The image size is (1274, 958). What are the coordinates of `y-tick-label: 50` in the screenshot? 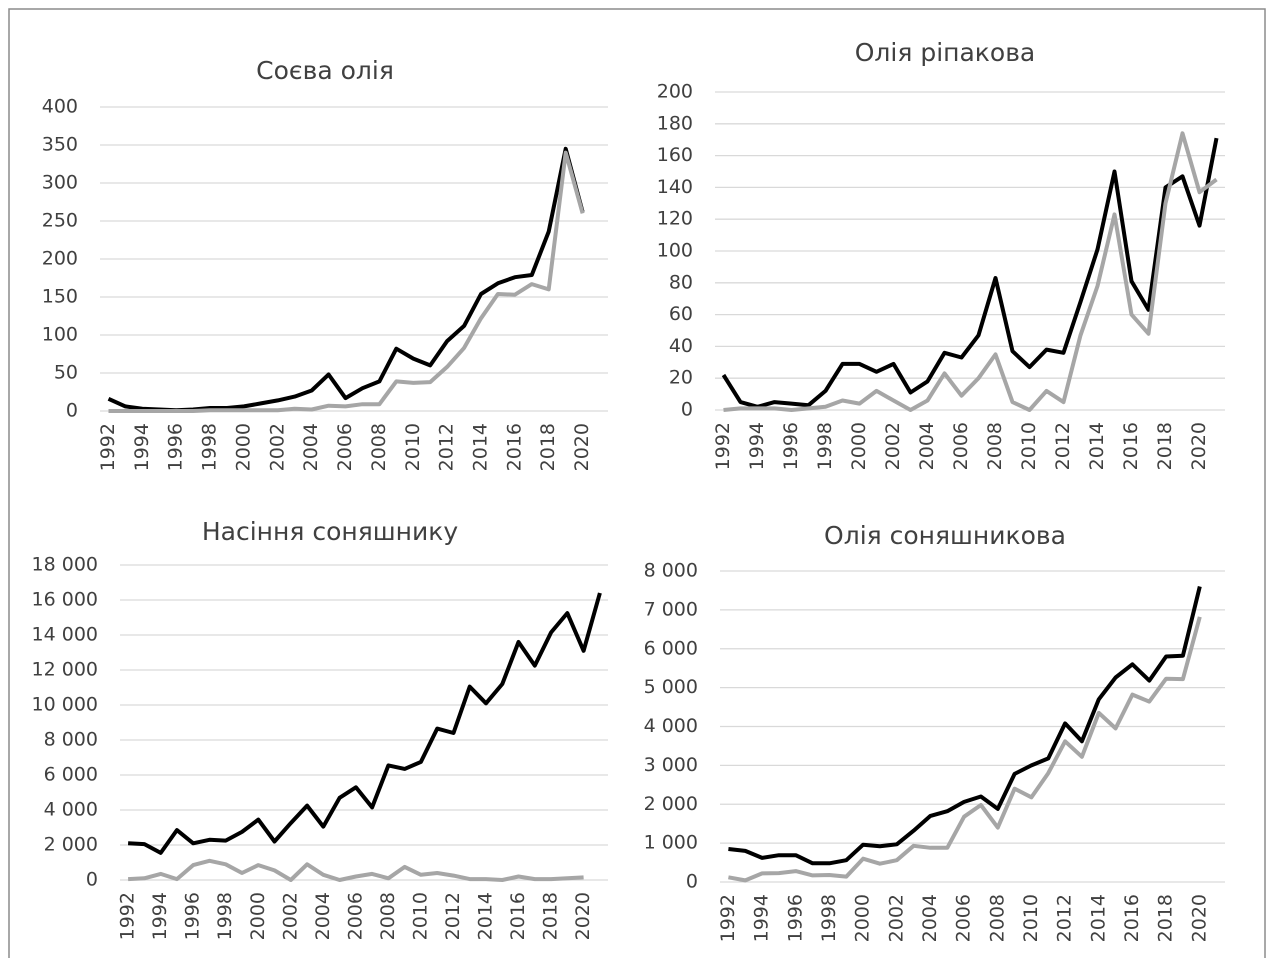 It's located at (66, 373).